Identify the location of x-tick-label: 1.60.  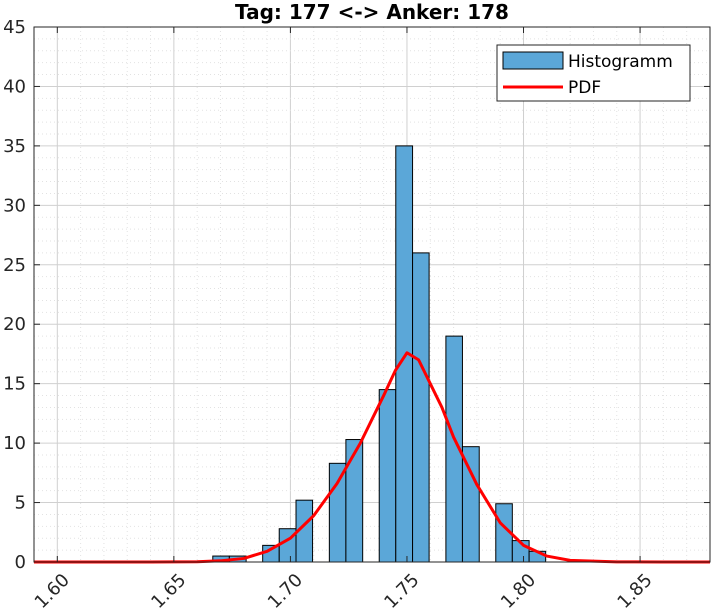
(52, 591).